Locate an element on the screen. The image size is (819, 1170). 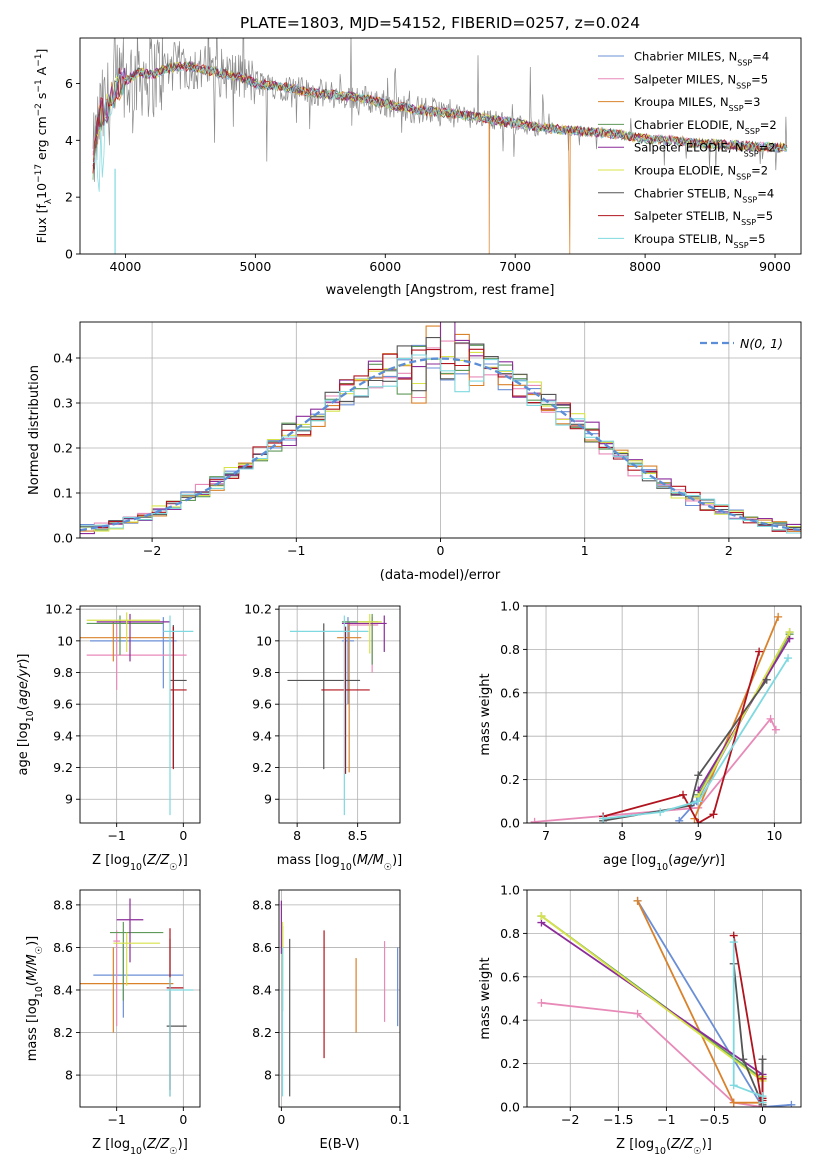
y-tick-label: 0.6 is located at coordinates (510, 976).